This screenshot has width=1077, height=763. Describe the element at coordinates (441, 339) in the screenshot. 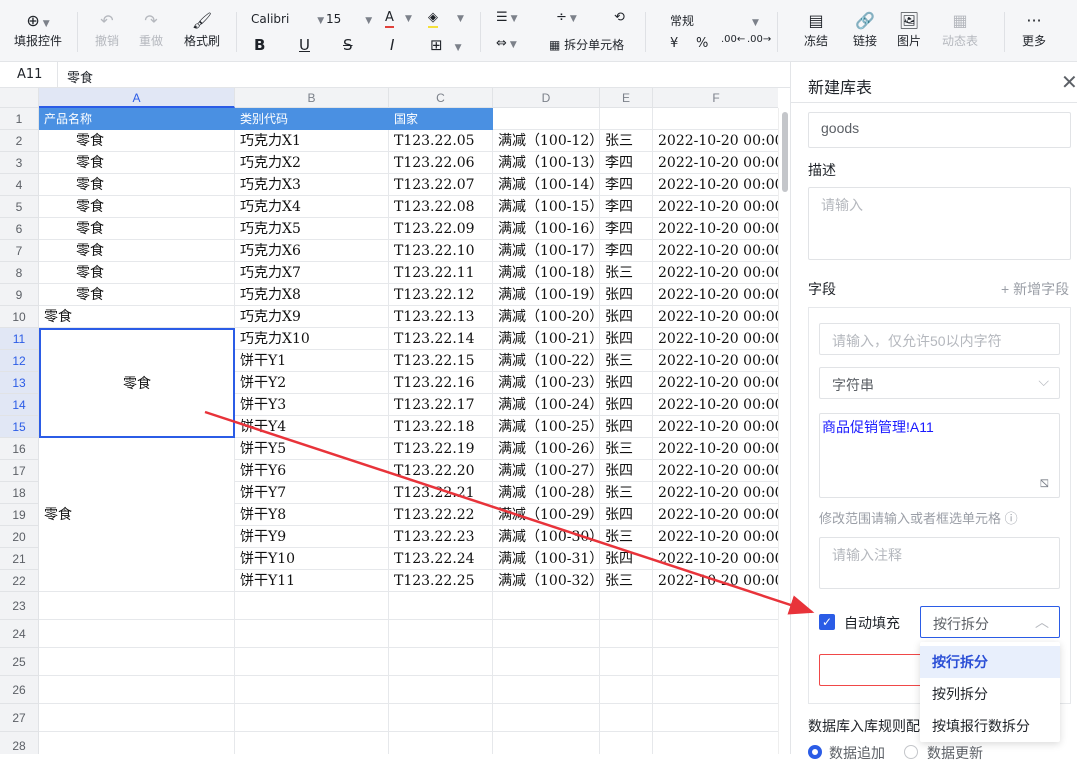

I see `cell: T123.22.14` at that location.